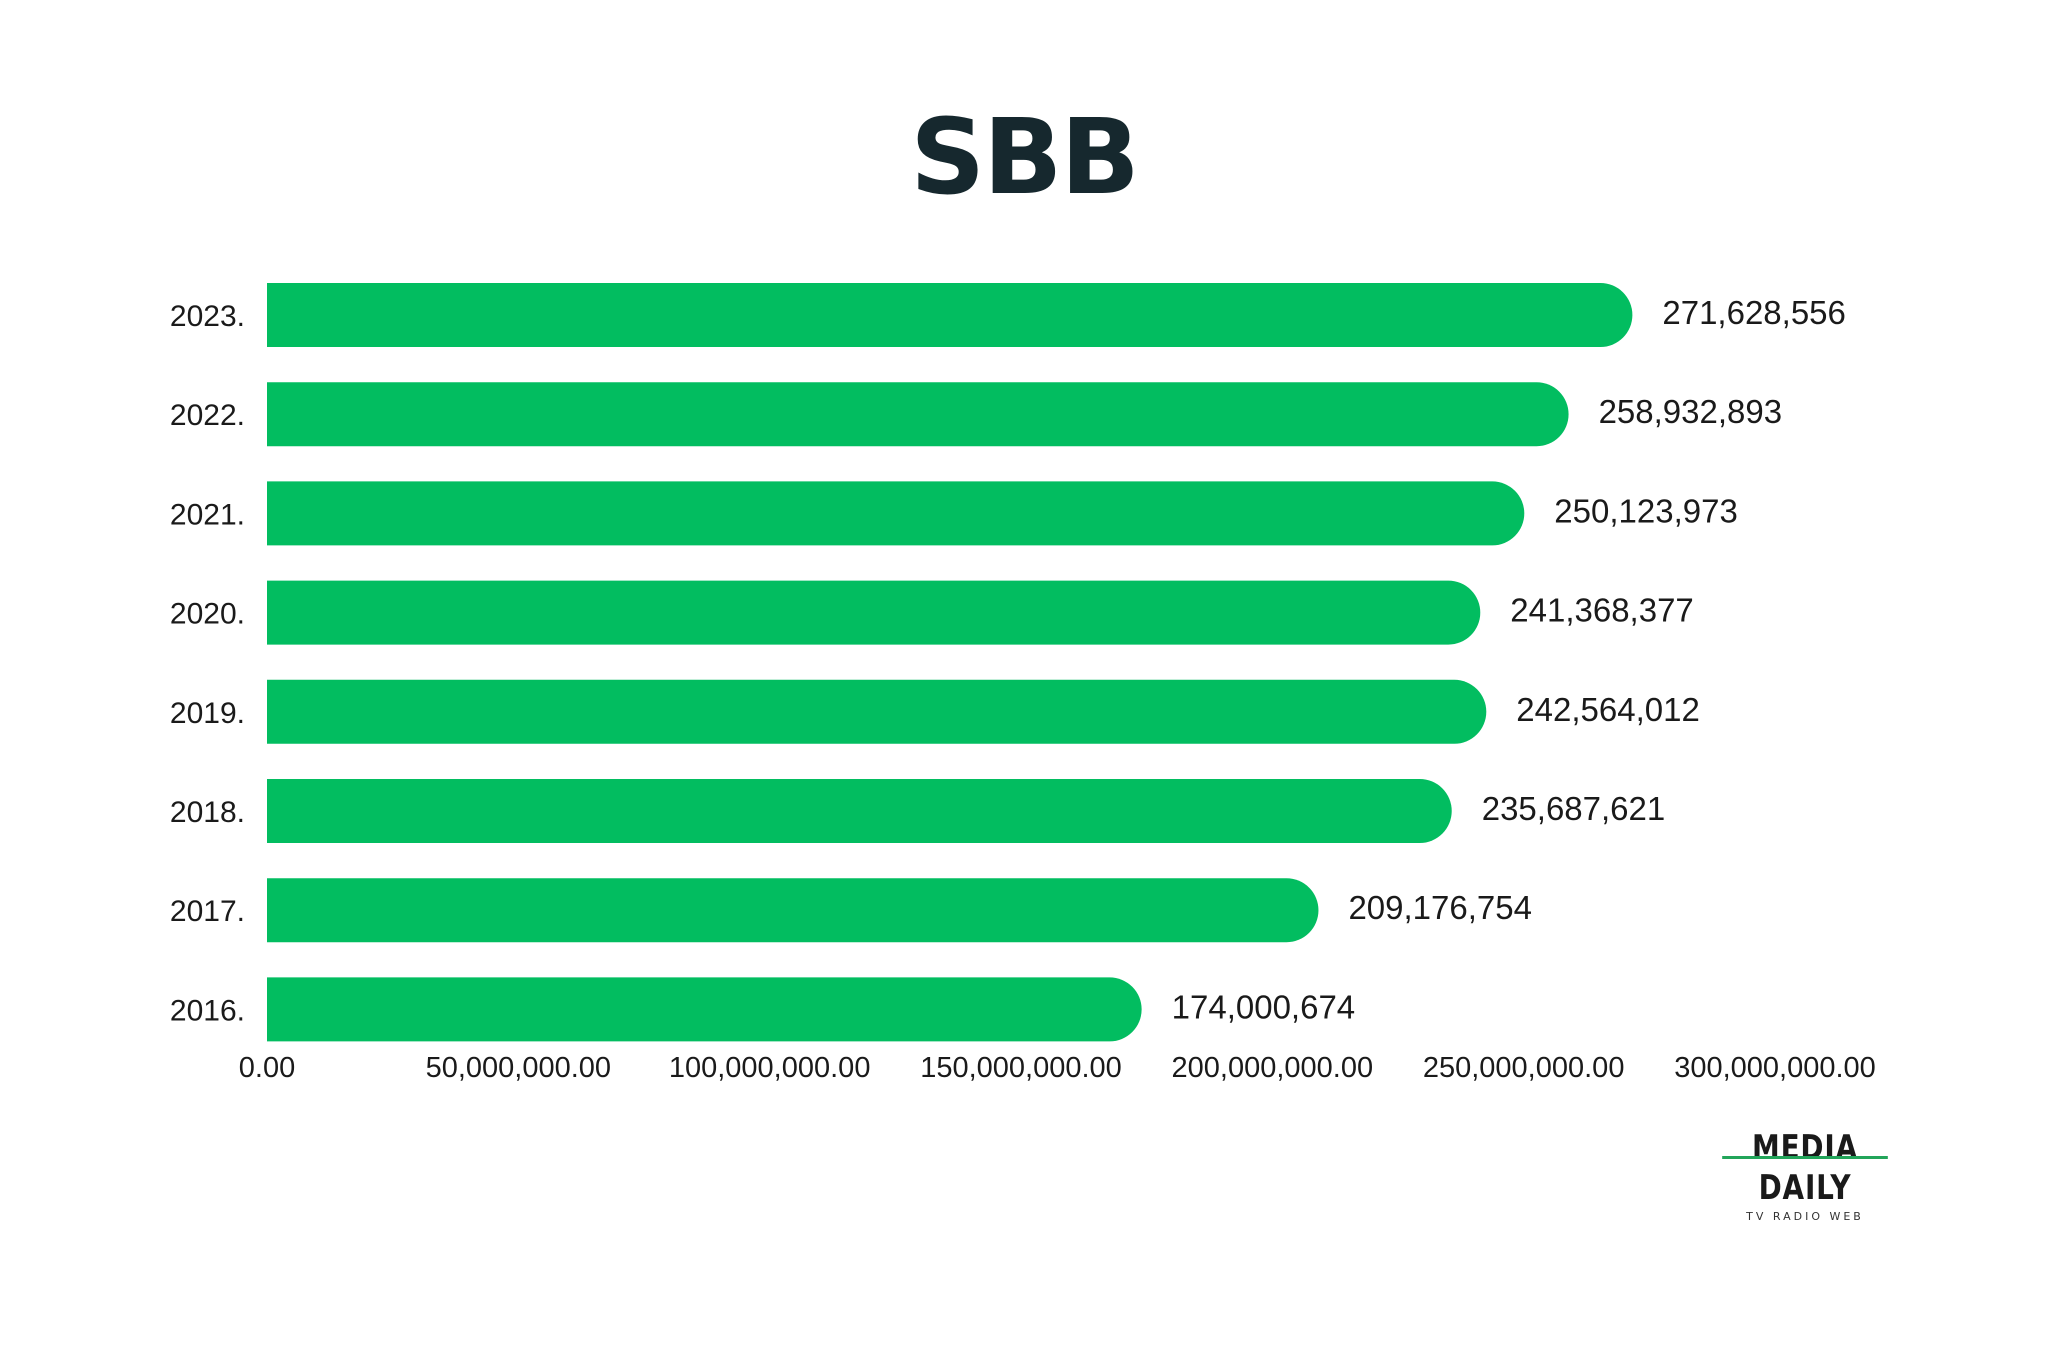 The image size is (2048, 1364). What do you see at coordinates (874, 612) in the screenshot?
I see `bar-2020` at bounding box center [874, 612].